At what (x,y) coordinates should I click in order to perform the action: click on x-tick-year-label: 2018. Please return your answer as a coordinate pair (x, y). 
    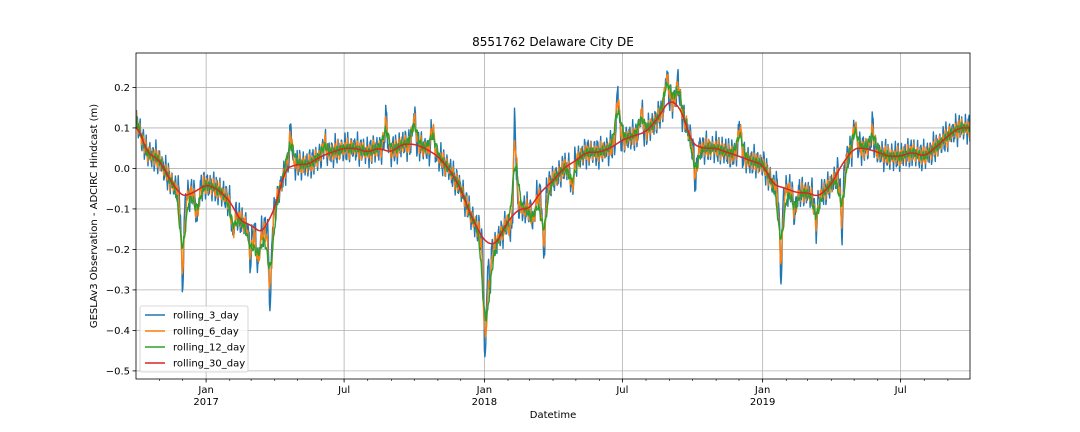
    Looking at the image, I should click on (484, 402).